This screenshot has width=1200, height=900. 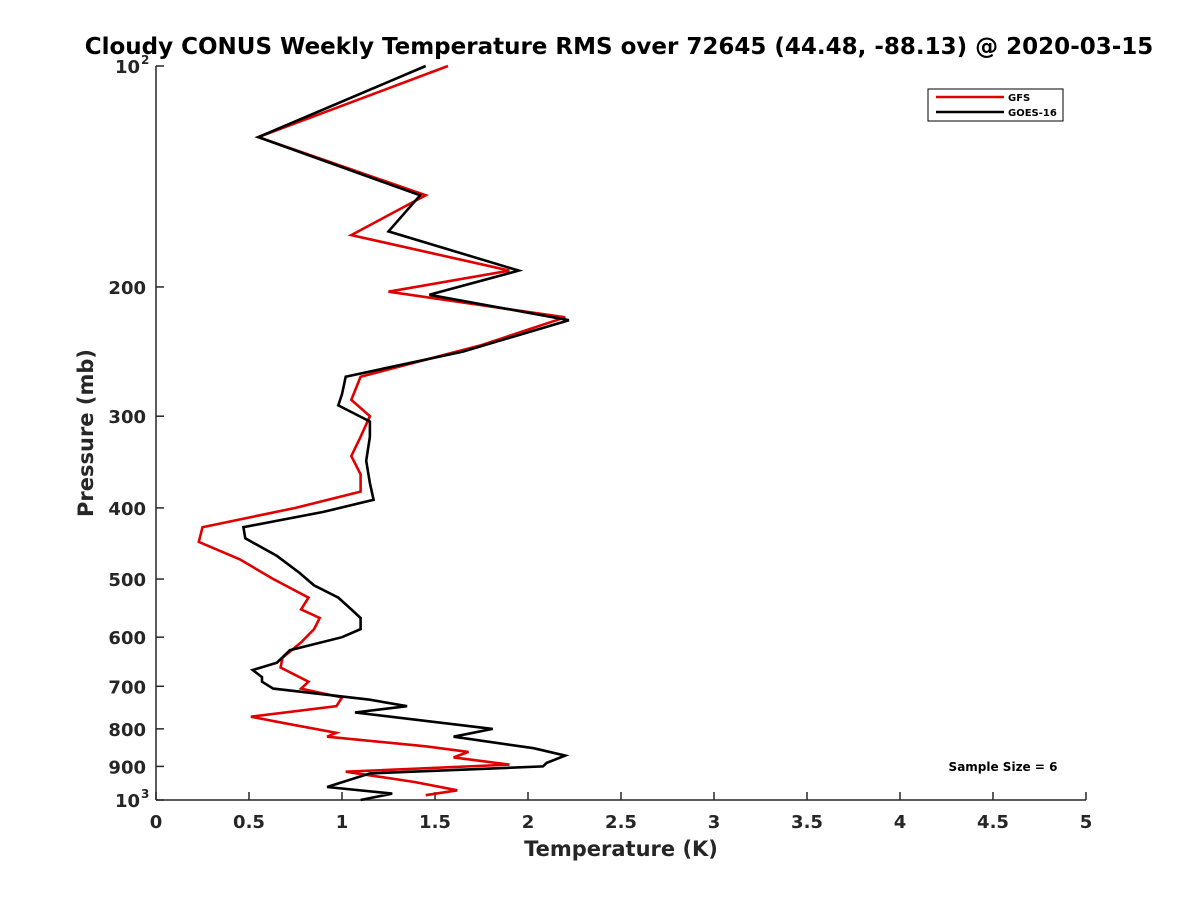 What do you see at coordinates (621, 822) in the screenshot?
I see `x-tick-label: 2.5` at bounding box center [621, 822].